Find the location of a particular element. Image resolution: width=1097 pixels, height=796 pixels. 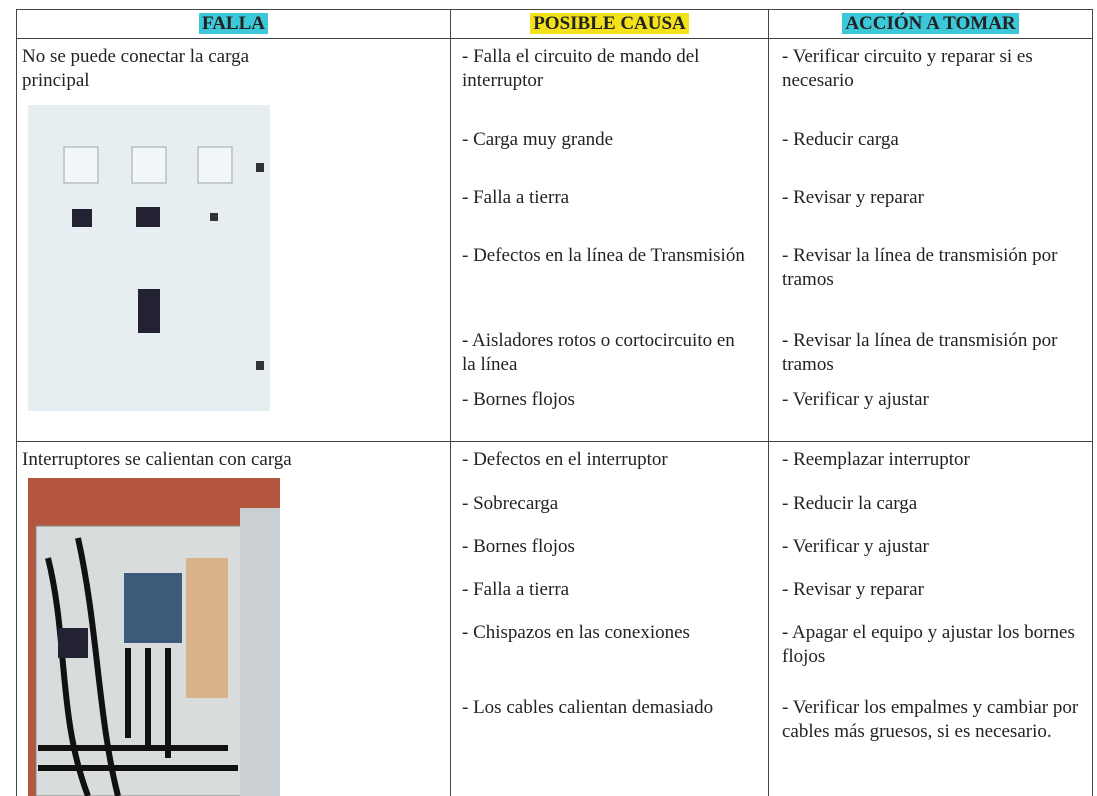

cause: - Defectos en el interruptor is located at coordinates (565, 459).